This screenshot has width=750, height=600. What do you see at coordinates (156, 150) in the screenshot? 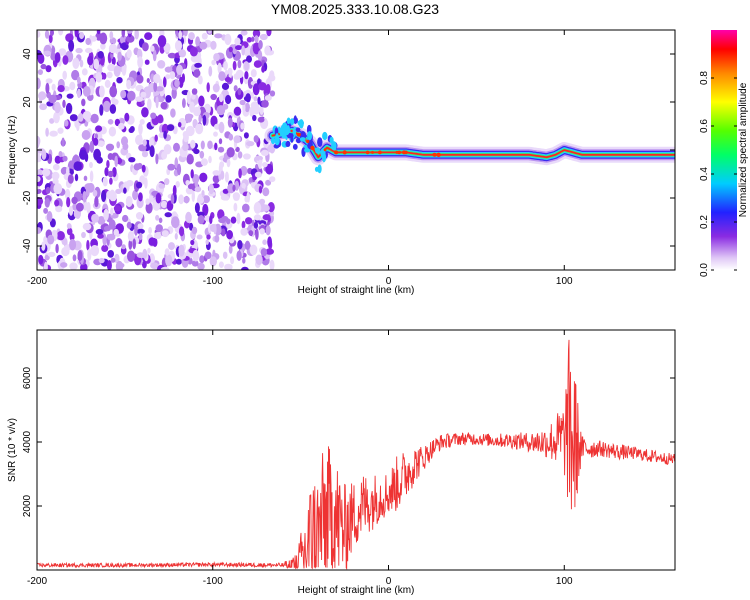
I see `noise-speckle` at bounding box center [156, 150].